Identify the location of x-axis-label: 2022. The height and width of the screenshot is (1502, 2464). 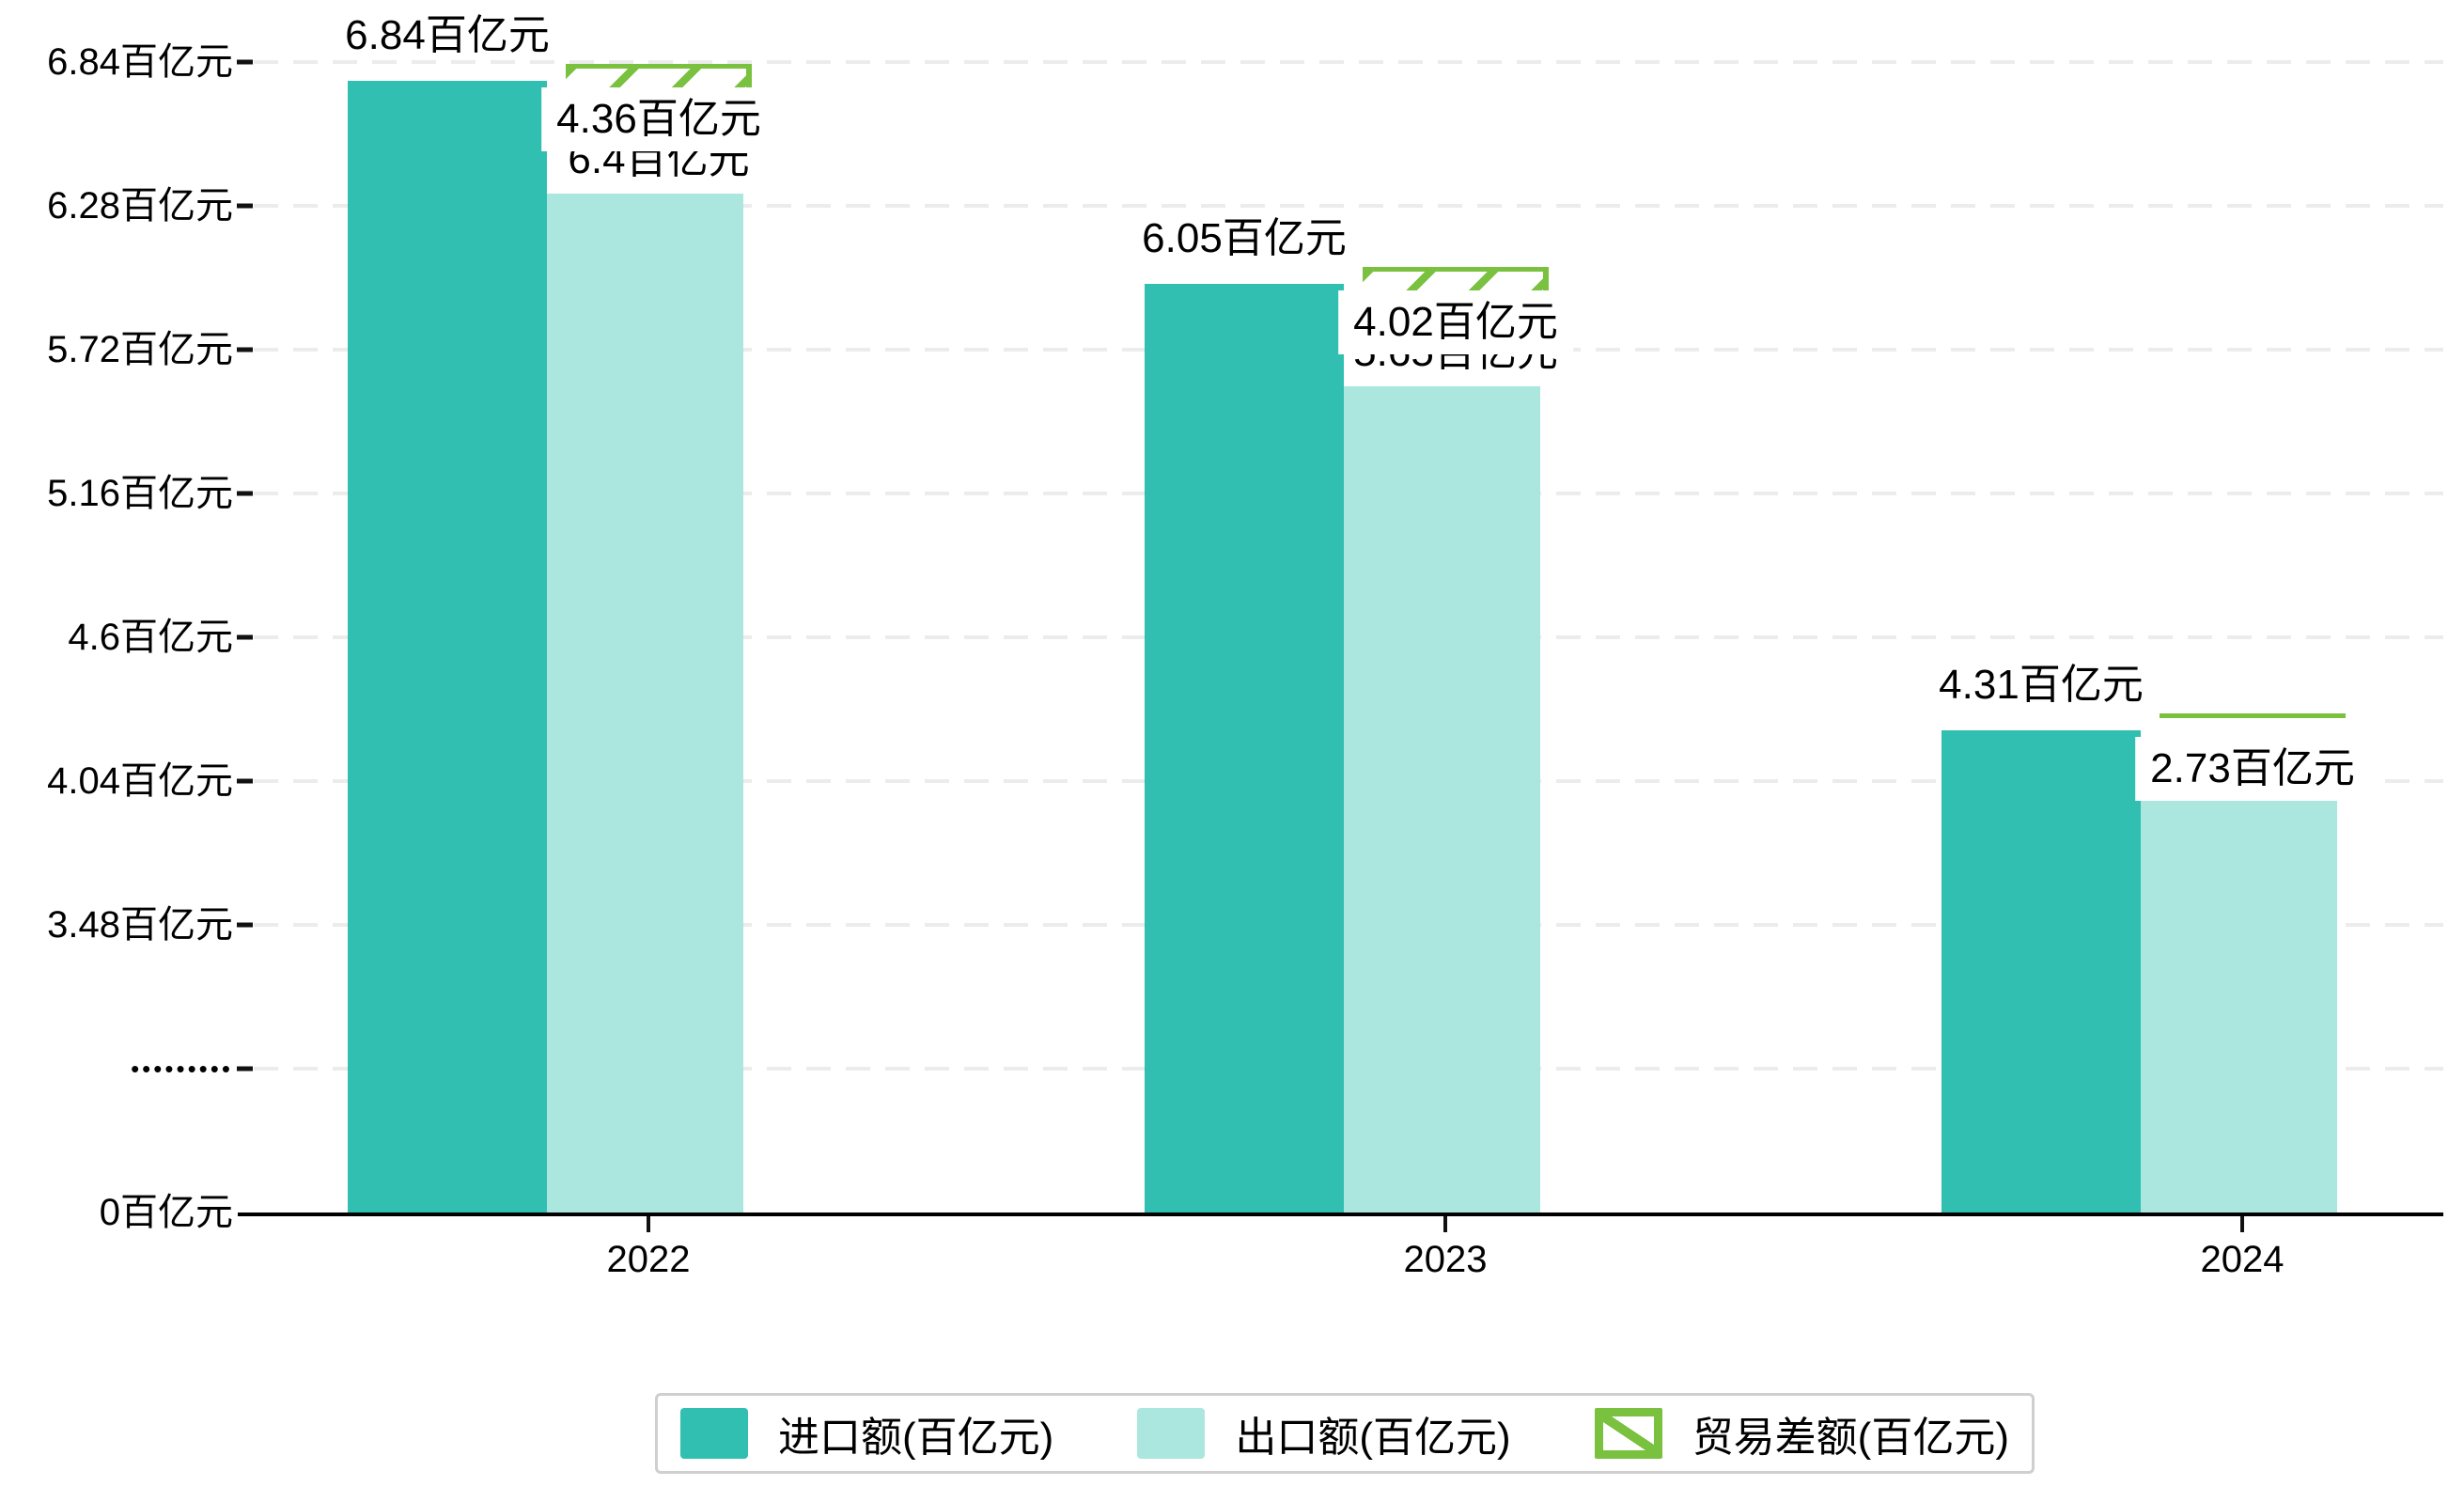
(648, 1259).